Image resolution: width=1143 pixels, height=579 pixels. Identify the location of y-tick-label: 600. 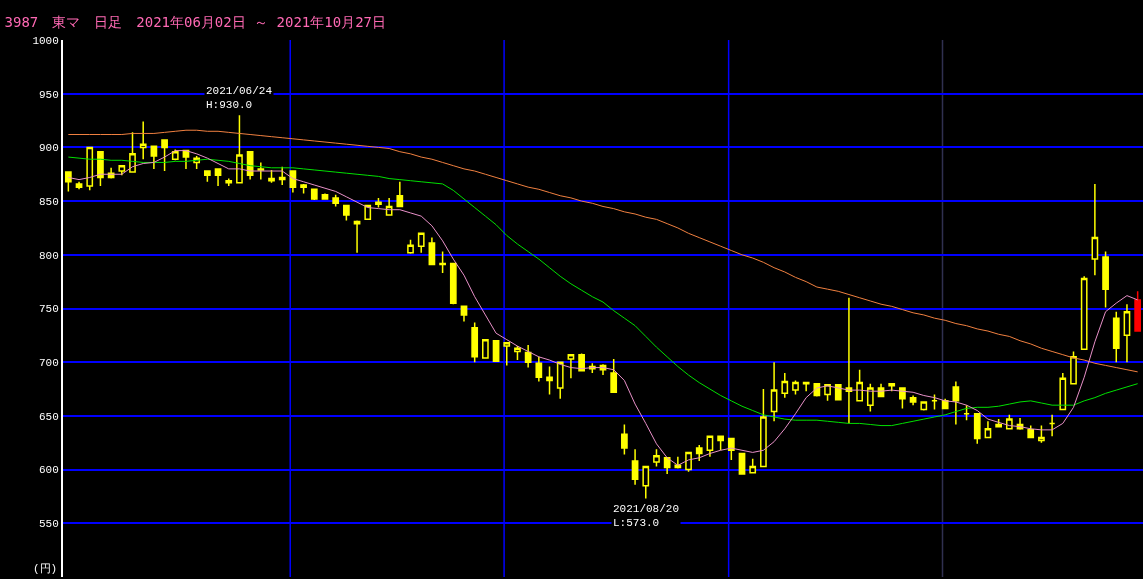
(48, 470).